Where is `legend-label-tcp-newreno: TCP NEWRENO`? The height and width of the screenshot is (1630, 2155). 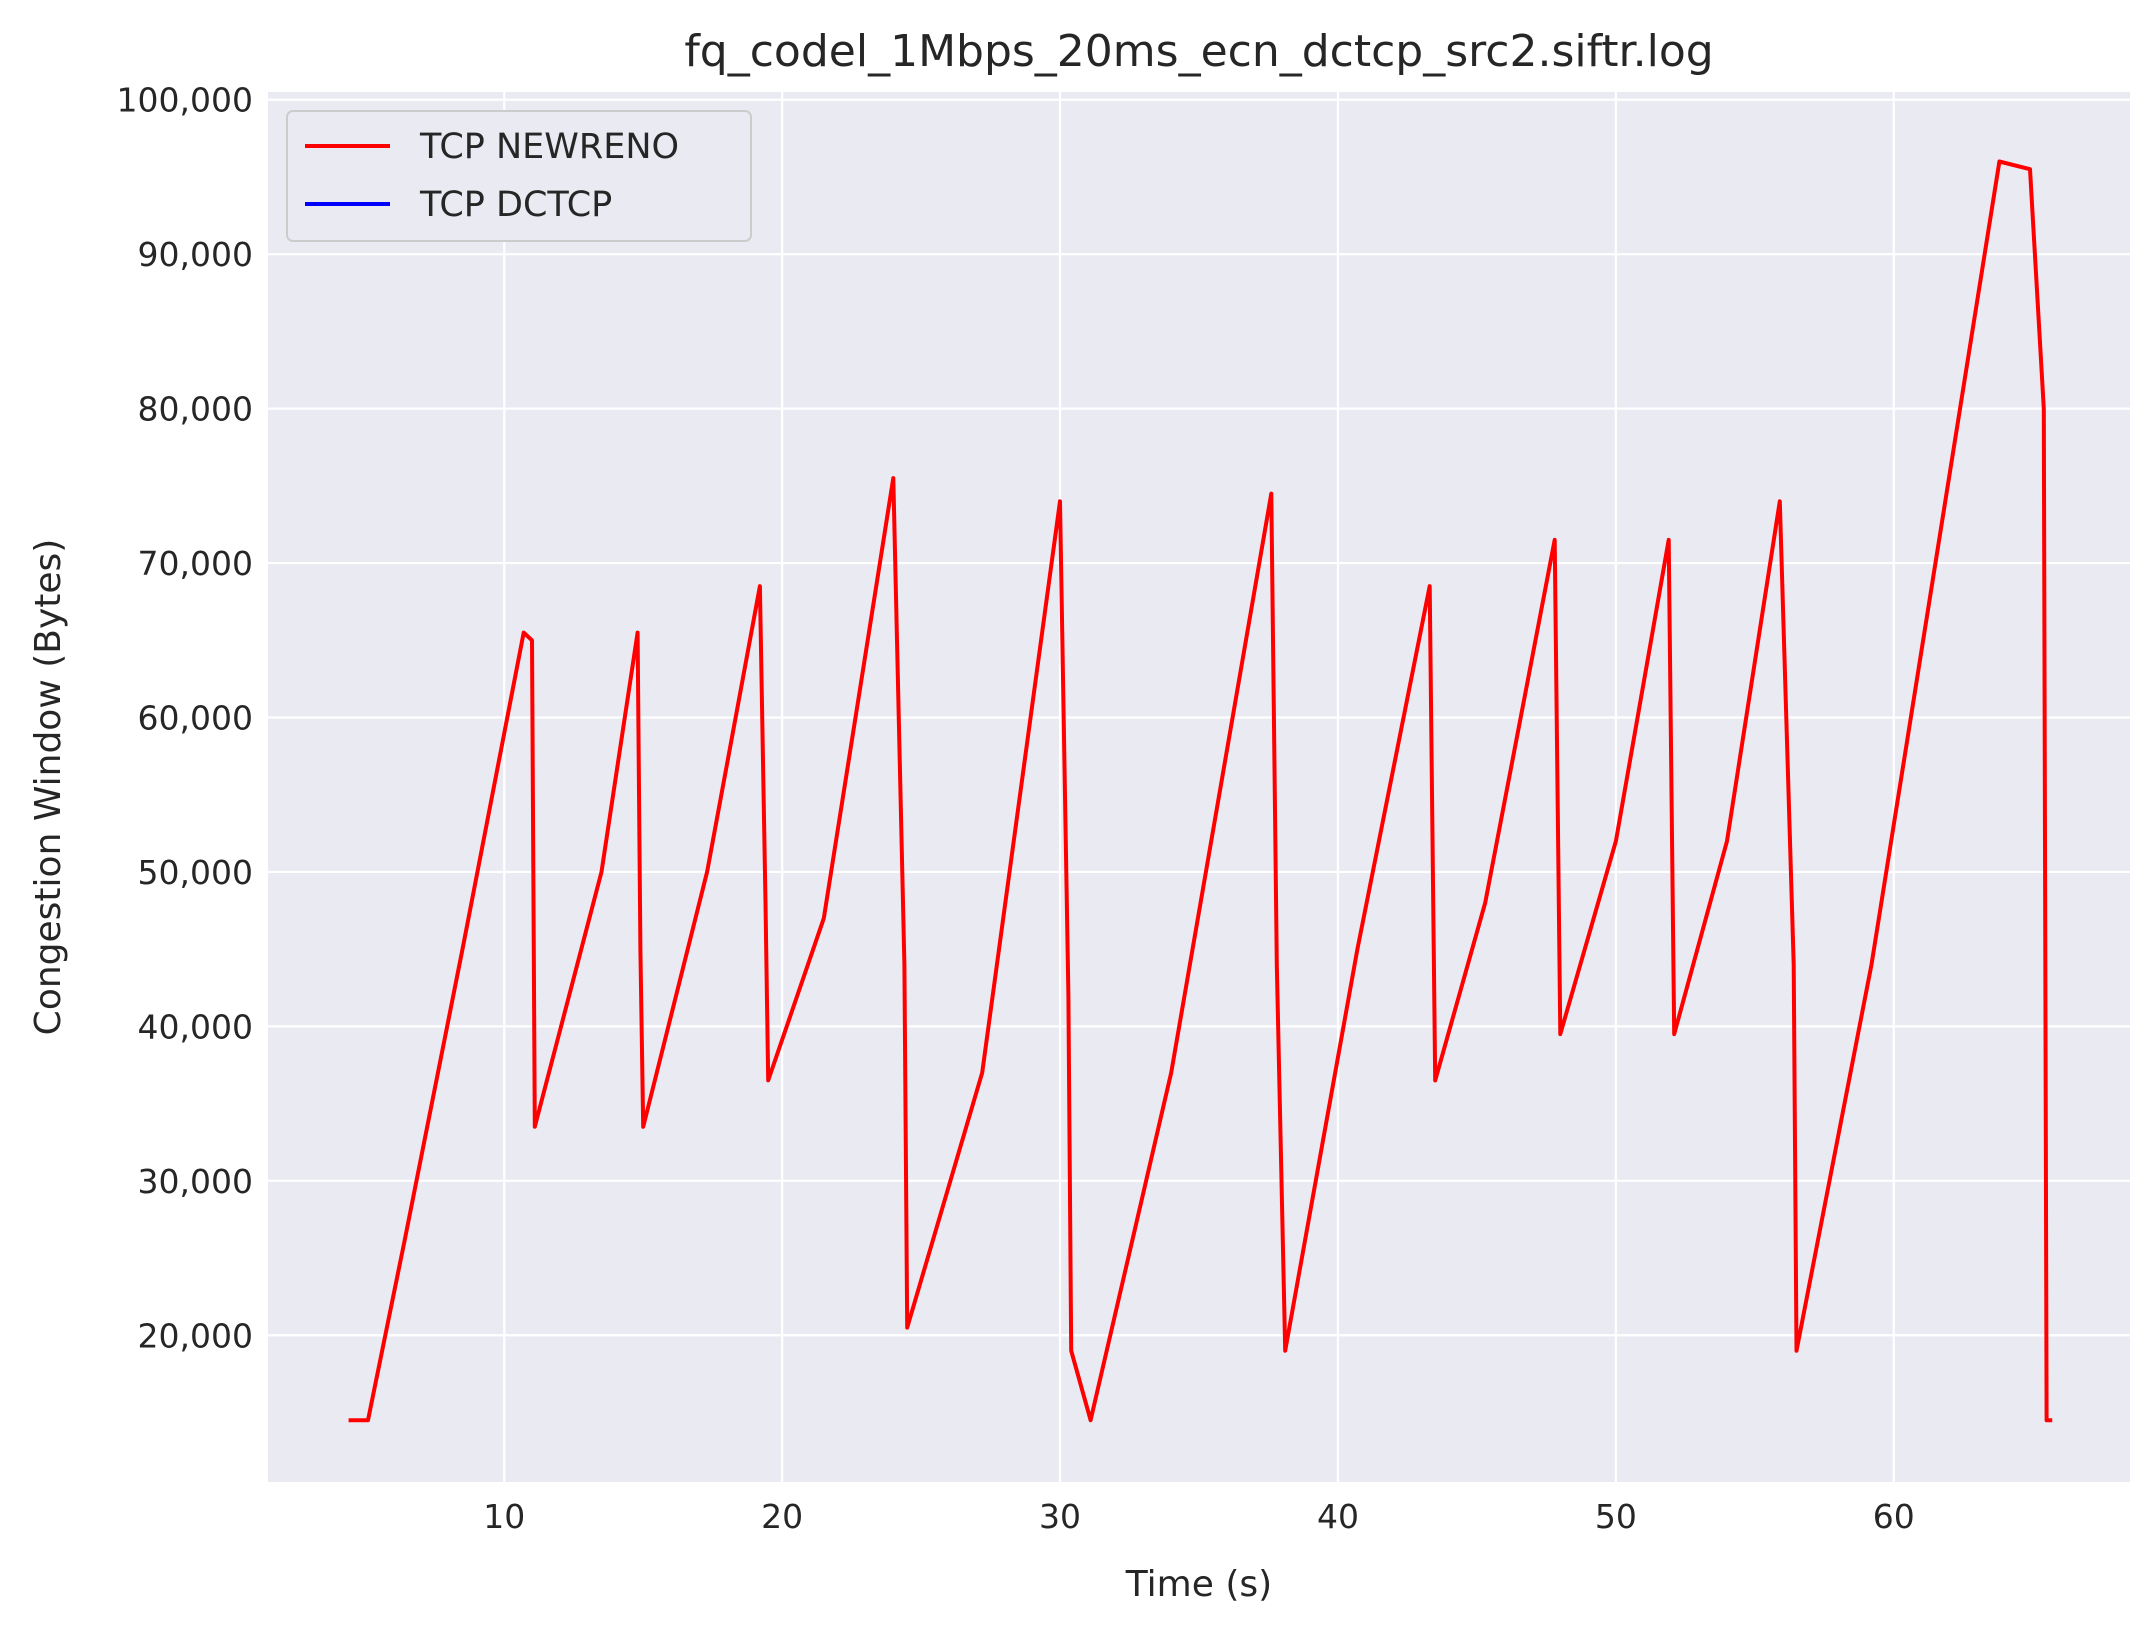
legend-label-tcp-newreno: TCP NEWRENO is located at coordinates (549, 147).